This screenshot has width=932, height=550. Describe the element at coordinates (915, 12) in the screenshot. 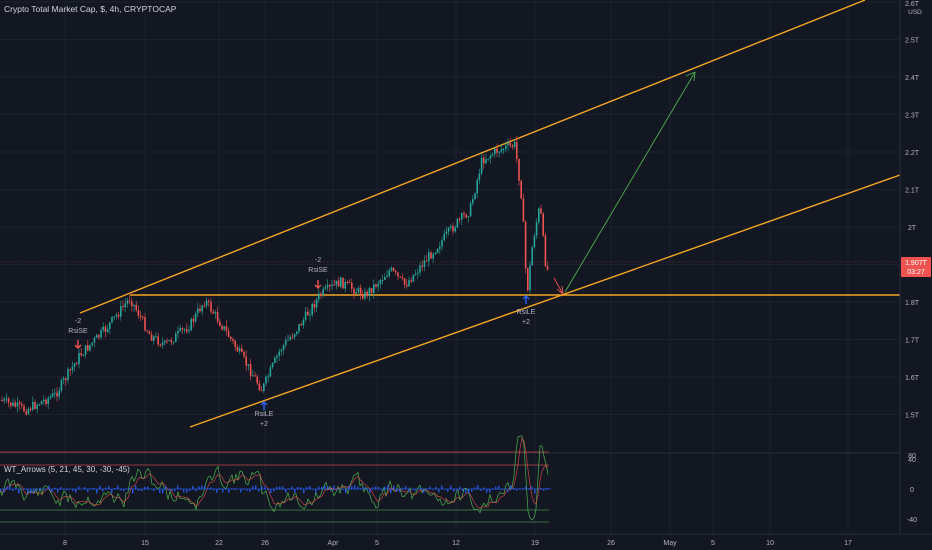

I see `currency-label: USD` at that location.